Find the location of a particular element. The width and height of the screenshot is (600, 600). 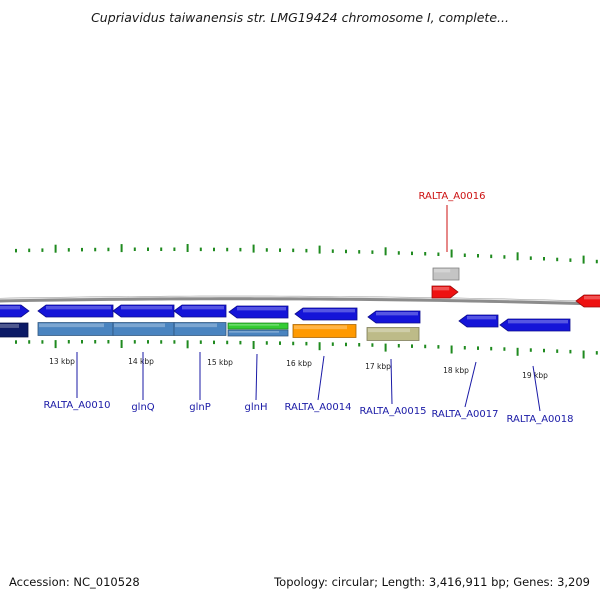

gene-RALTA_A0014-arrow is located at coordinates (326, 314).